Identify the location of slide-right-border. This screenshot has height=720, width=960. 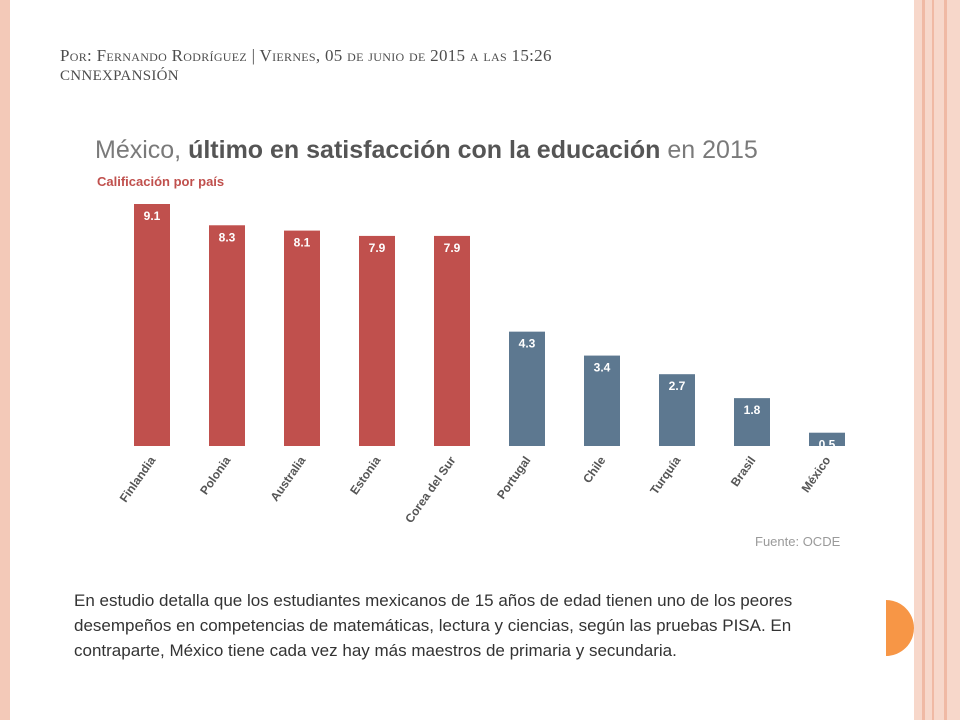
(937, 360).